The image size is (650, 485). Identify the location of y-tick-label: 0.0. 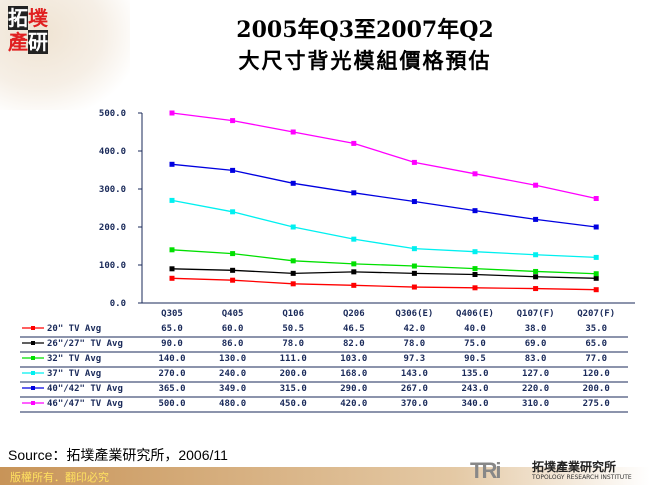
(118, 304).